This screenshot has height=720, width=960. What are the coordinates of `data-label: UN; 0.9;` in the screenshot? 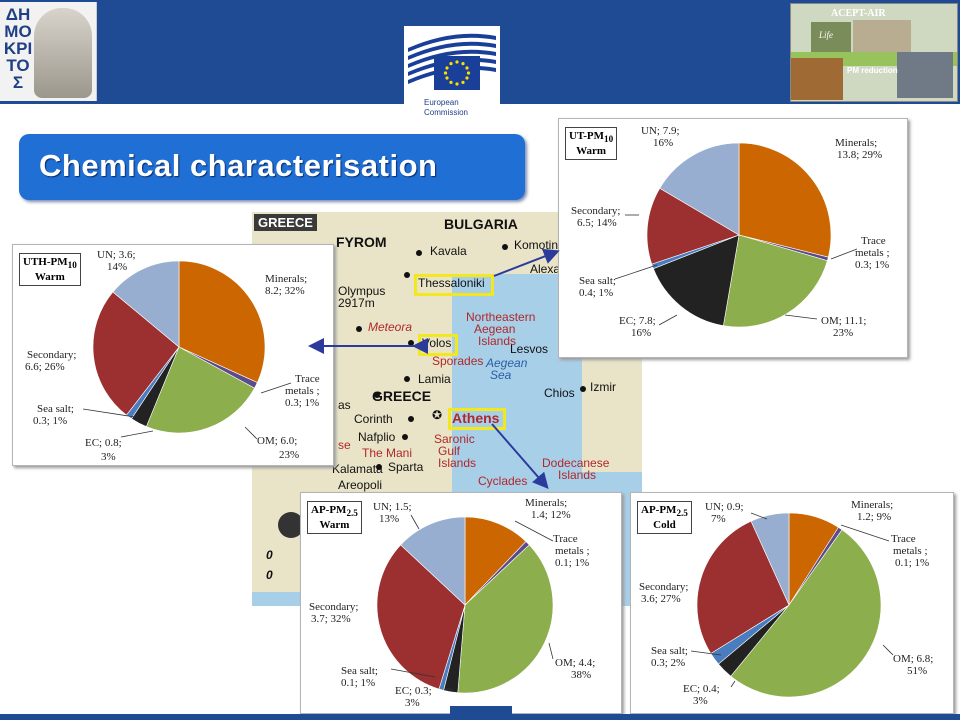 It's located at (724, 507).